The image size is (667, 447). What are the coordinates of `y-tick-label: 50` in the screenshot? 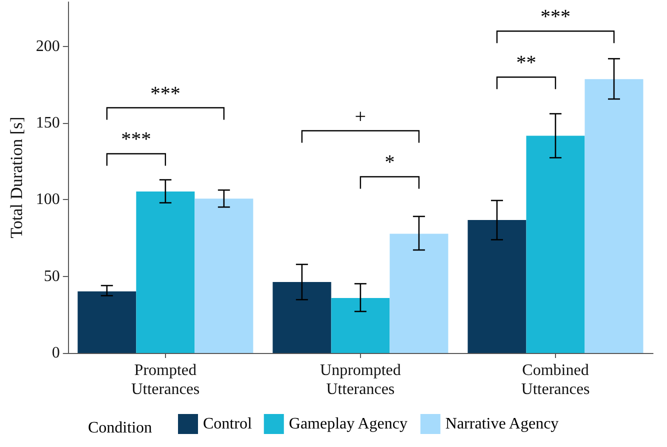 It's located at (52, 276).